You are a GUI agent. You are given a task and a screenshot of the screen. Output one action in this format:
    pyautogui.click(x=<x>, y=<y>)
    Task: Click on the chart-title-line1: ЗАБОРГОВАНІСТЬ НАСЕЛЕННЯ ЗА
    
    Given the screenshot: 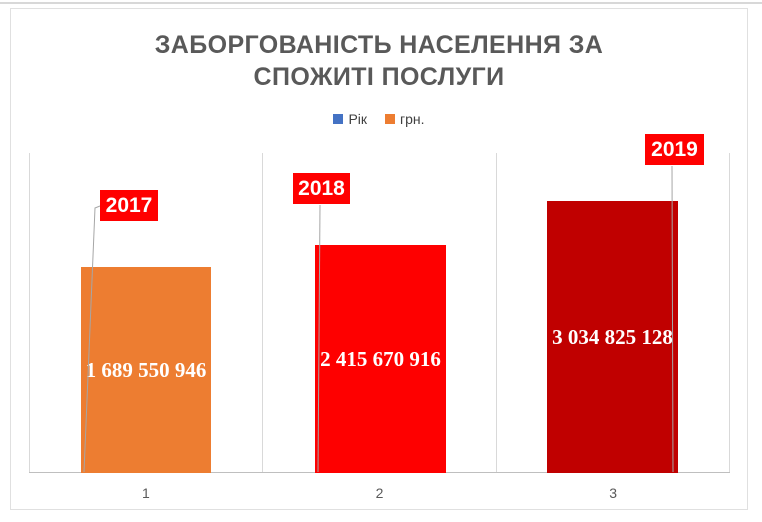 What is the action you would take?
    pyautogui.click(x=379, y=45)
    